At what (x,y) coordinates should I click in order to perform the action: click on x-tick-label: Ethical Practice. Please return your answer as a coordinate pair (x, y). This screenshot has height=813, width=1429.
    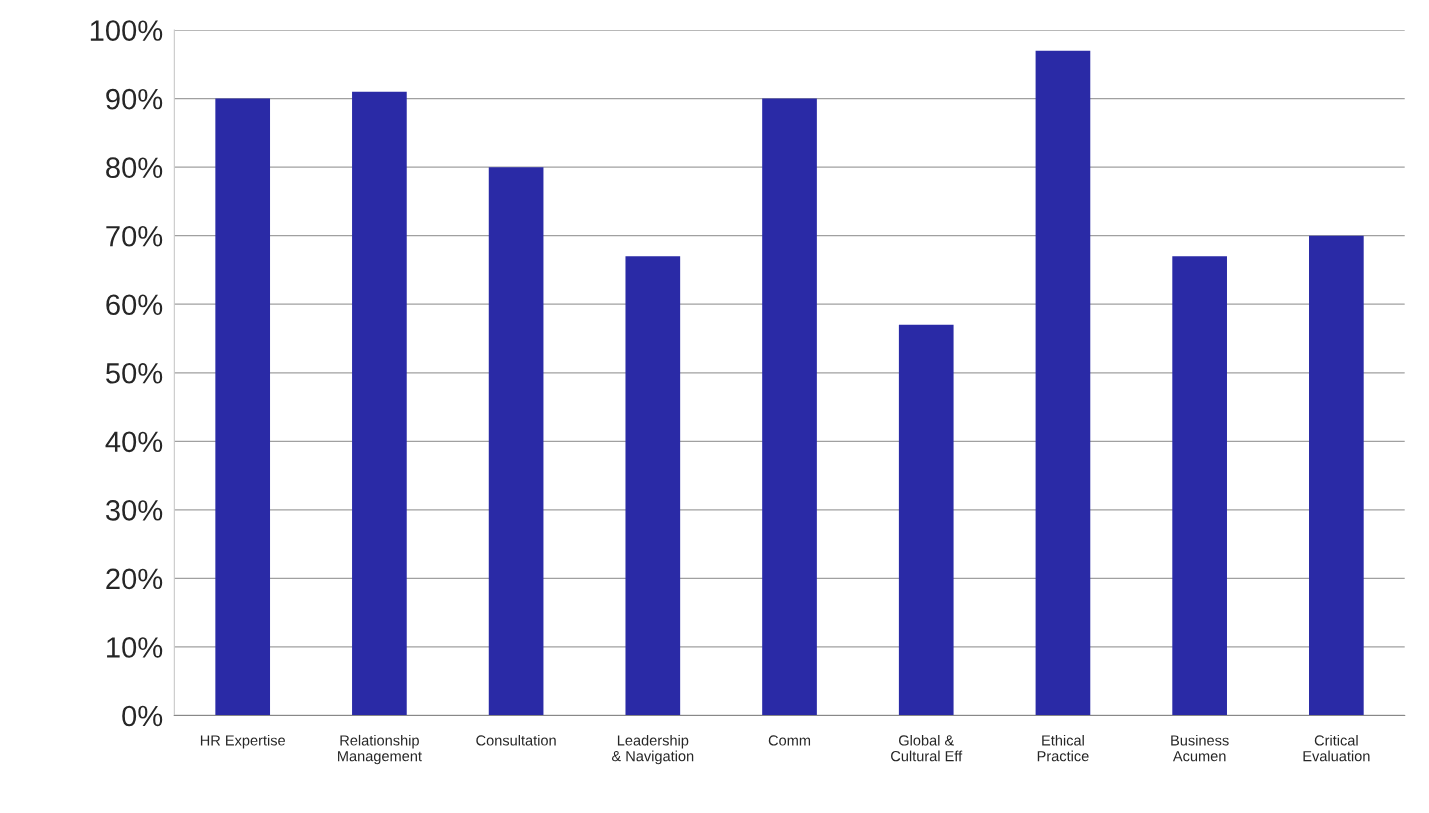
    Looking at the image, I should click on (1063, 748).